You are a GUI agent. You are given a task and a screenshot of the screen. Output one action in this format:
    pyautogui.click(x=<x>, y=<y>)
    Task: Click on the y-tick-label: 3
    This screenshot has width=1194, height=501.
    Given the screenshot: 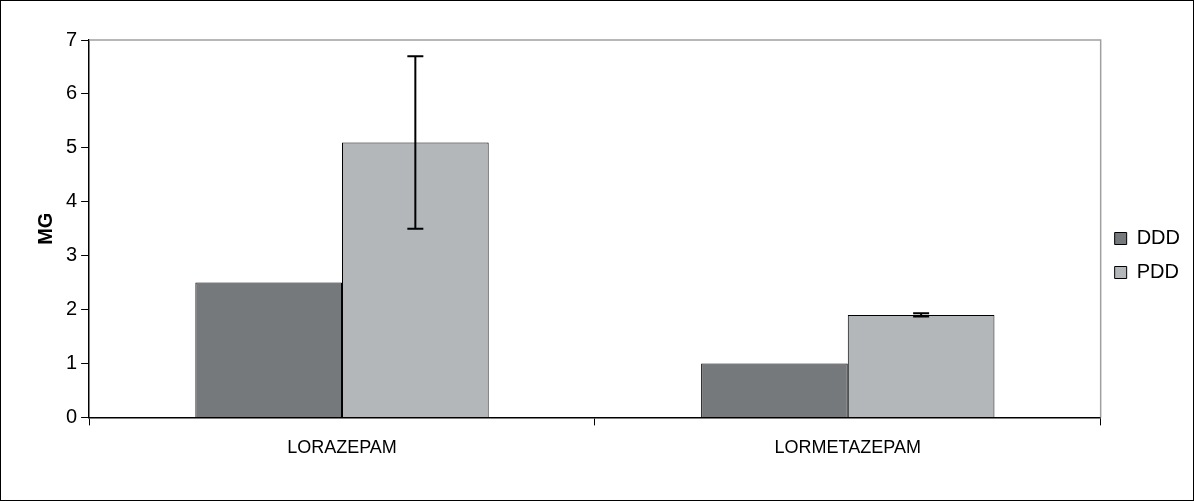 What is the action you would take?
    pyautogui.click(x=72, y=254)
    